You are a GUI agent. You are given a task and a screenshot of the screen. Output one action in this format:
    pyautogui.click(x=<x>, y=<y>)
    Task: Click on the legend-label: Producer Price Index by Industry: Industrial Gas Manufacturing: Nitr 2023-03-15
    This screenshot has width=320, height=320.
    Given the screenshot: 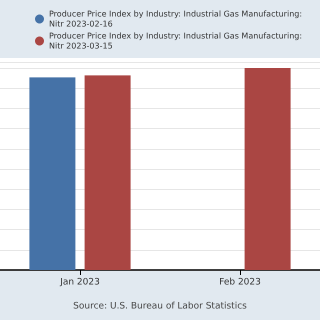 What is the action you would take?
    pyautogui.click(x=177, y=41)
    